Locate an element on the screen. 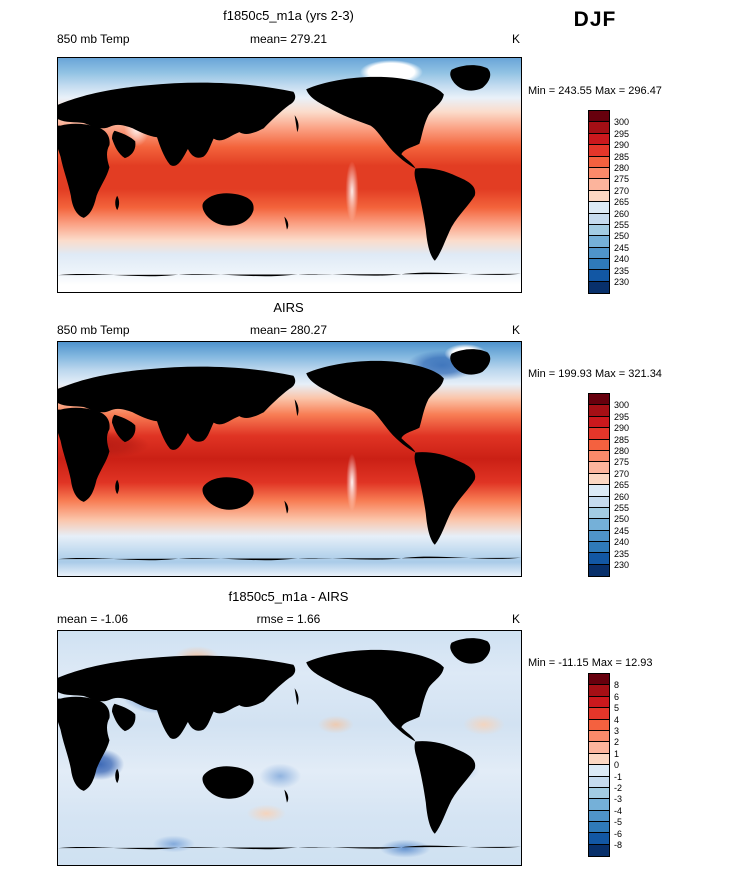  minmax-label: Min = 243.55 Max = 296.47 is located at coordinates (595, 91).